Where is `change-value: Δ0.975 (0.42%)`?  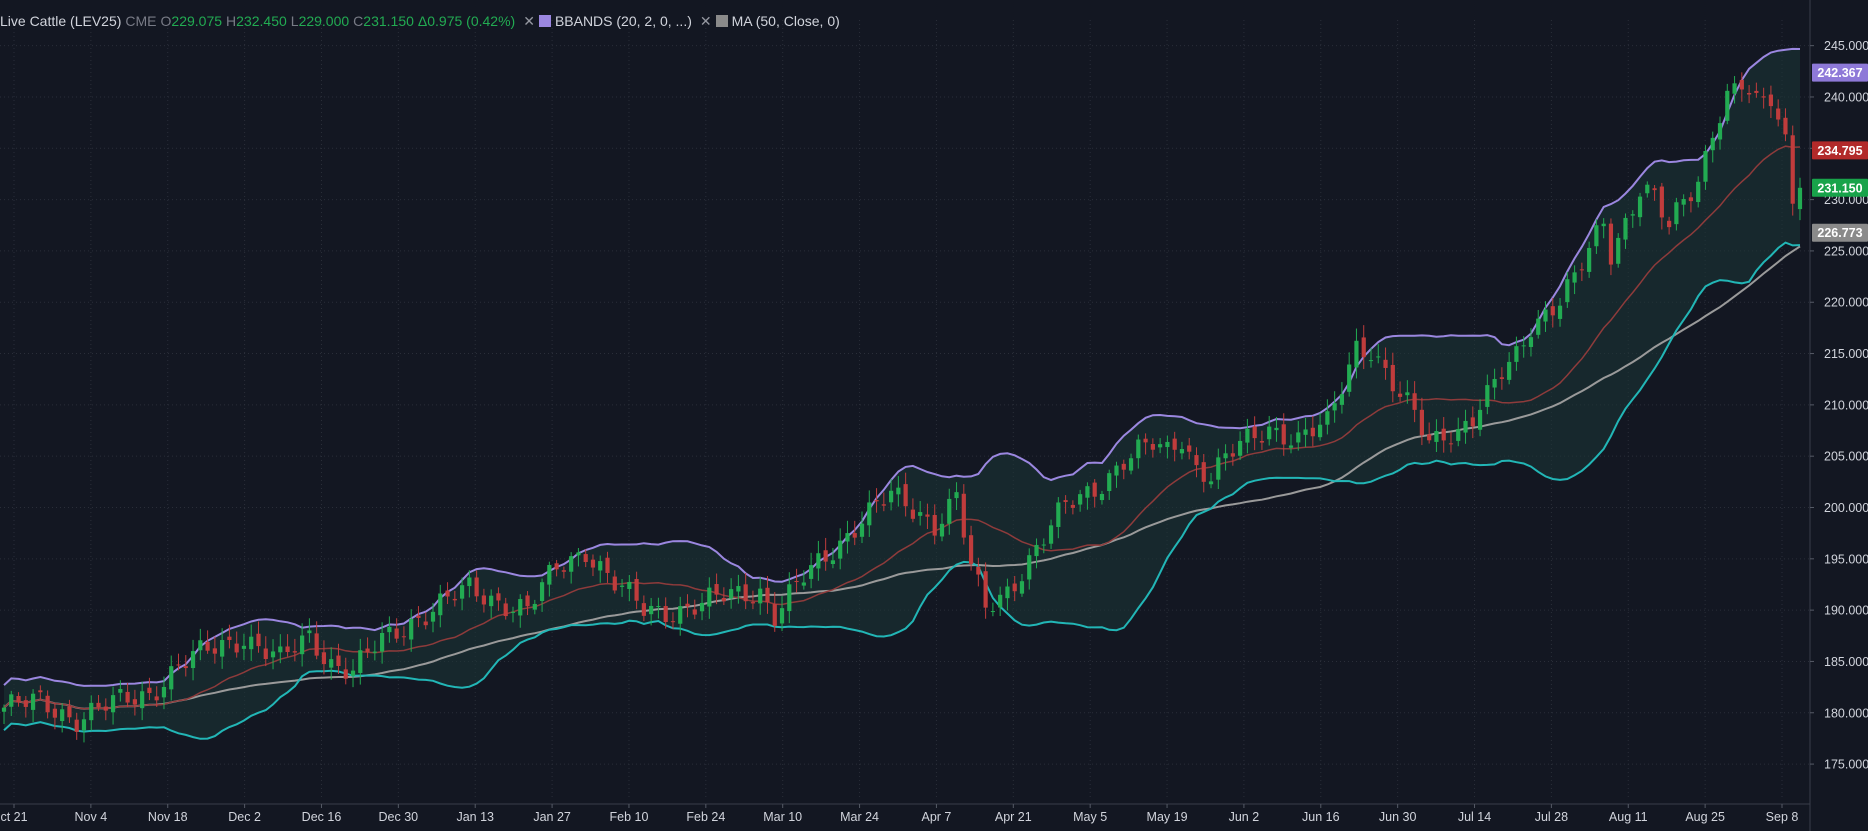
change-value: Δ0.975 (0.42%) is located at coordinates (466, 21).